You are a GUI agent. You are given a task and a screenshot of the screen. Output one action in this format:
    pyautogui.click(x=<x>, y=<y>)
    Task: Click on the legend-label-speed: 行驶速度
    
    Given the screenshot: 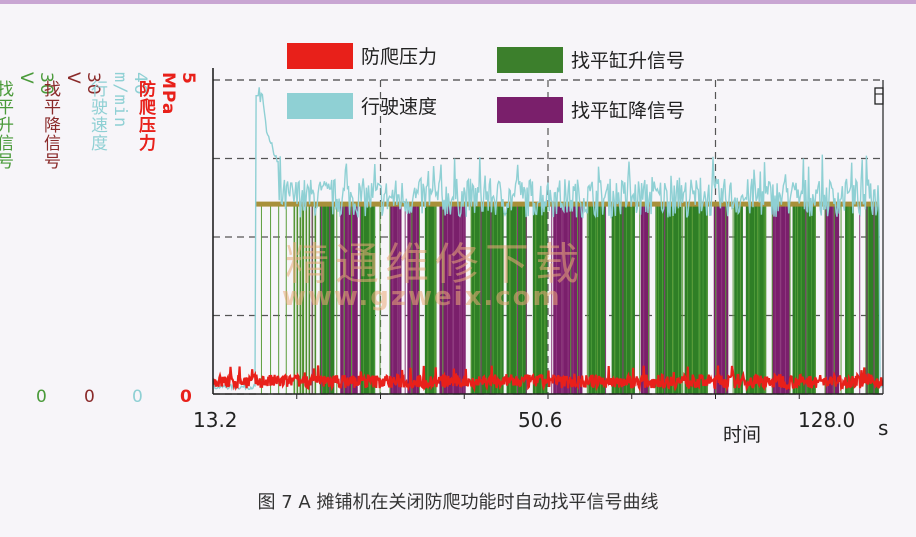 What is the action you would take?
    pyautogui.click(x=399, y=107)
    